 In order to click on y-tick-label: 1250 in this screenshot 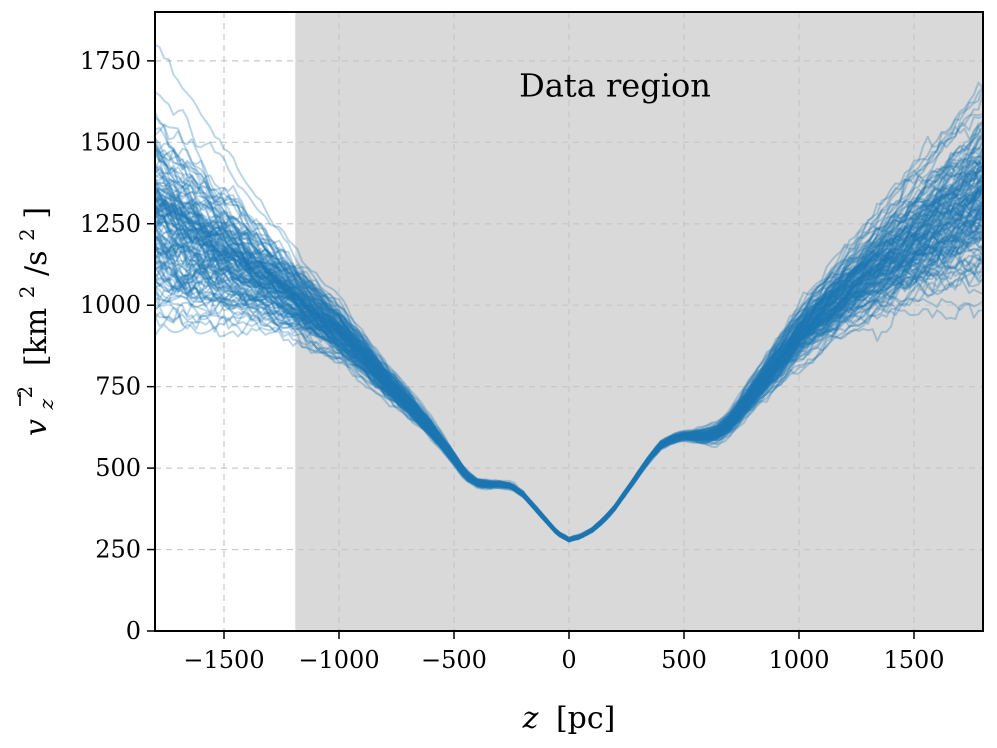, I will do `click(110, 224)`.